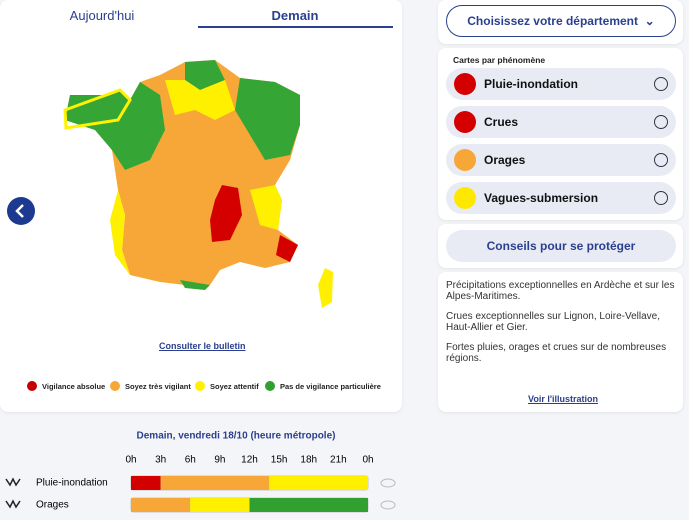 This screenshot has height=520, width=689. I want to click on department-button: Choisissez votre département ⌄, so click(561, 21).